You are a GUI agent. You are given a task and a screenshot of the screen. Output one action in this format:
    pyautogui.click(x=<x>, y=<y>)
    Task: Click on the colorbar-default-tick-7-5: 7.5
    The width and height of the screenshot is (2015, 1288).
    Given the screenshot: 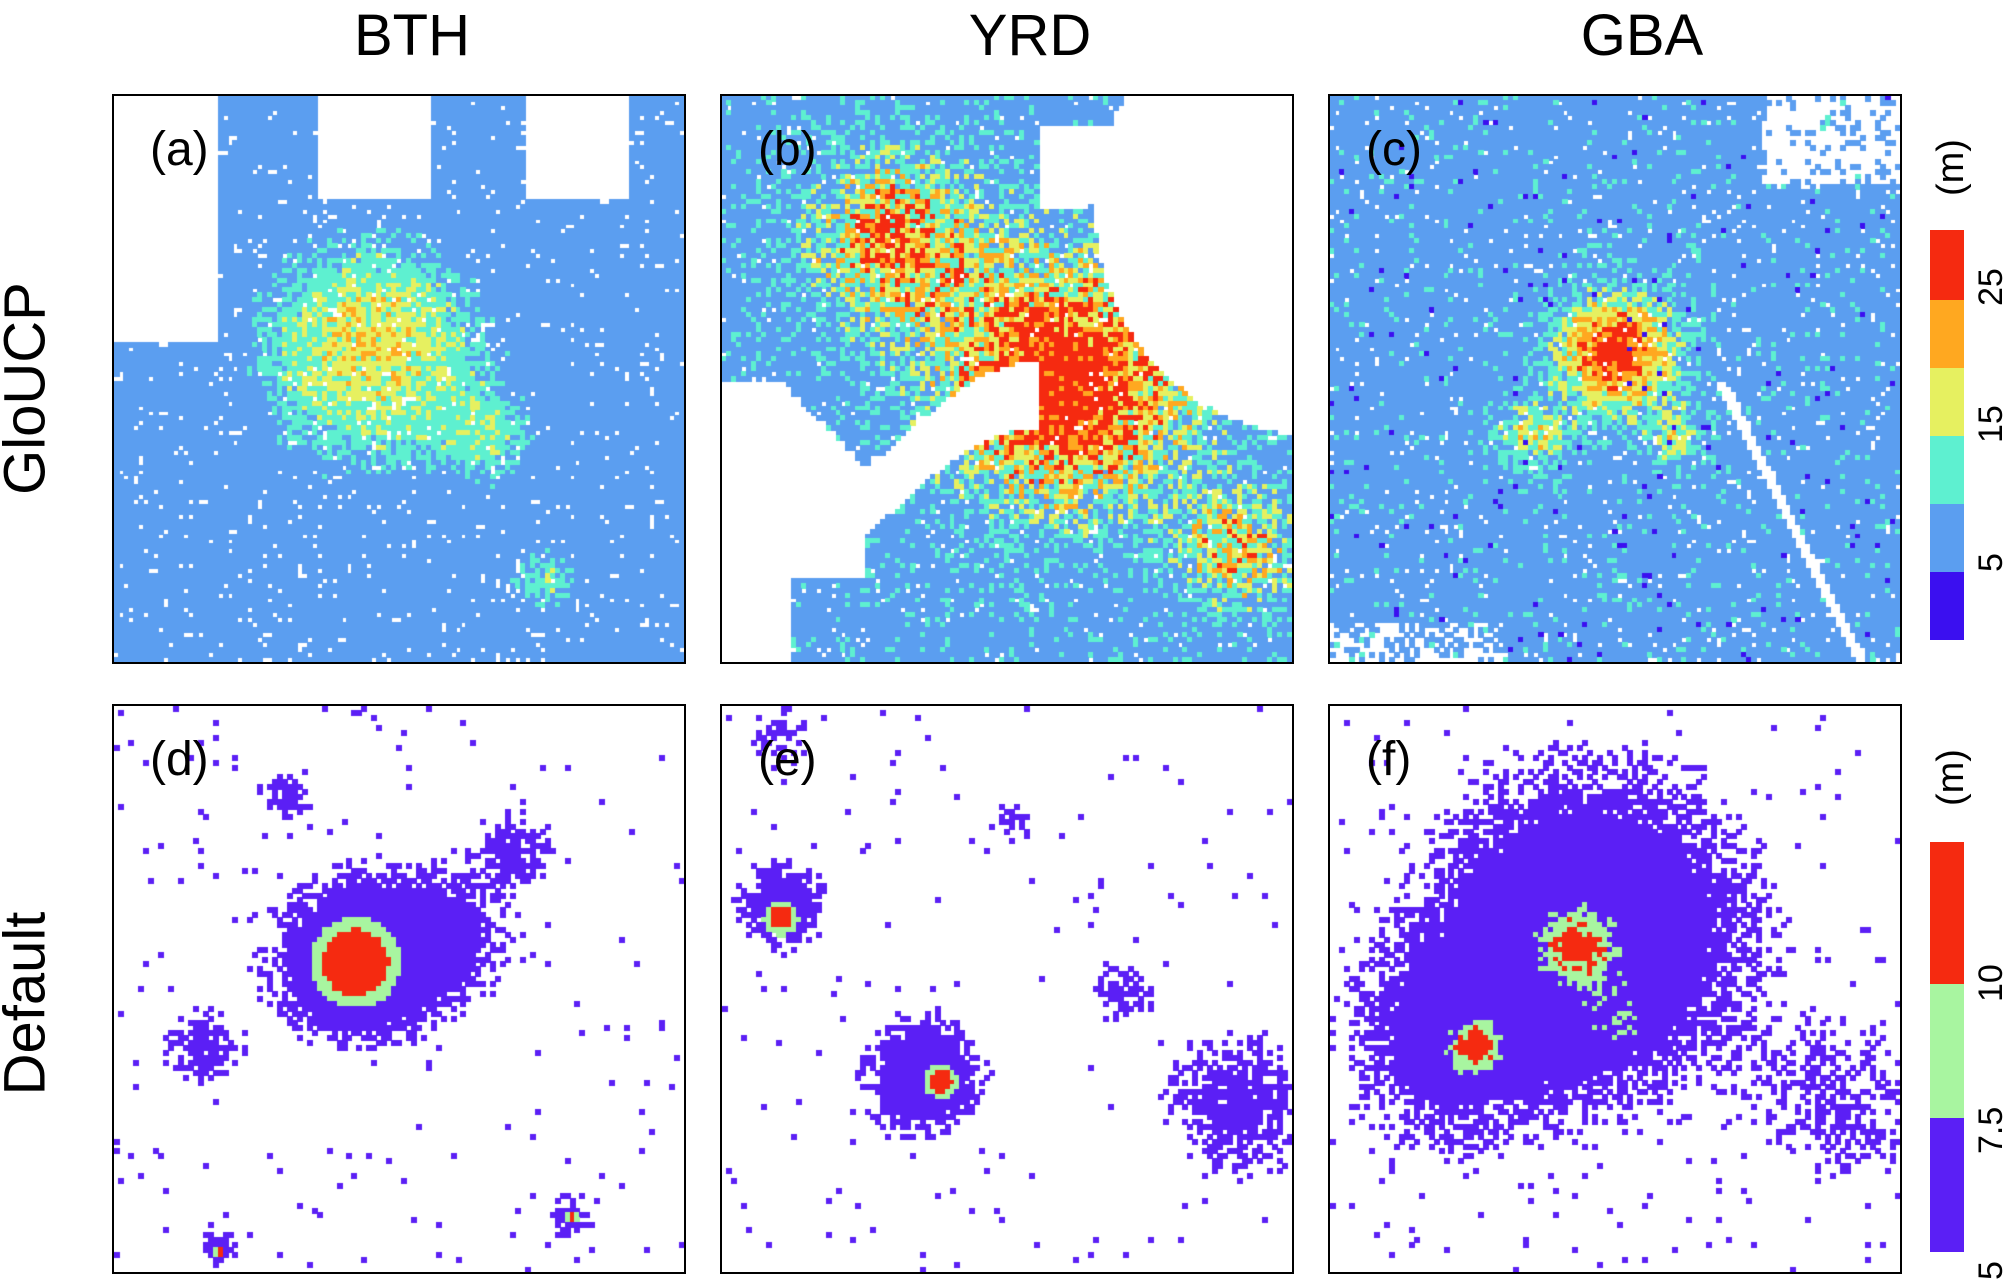 What is the action you would take?
    pyautogui.click(x=1991, y=1130)
    